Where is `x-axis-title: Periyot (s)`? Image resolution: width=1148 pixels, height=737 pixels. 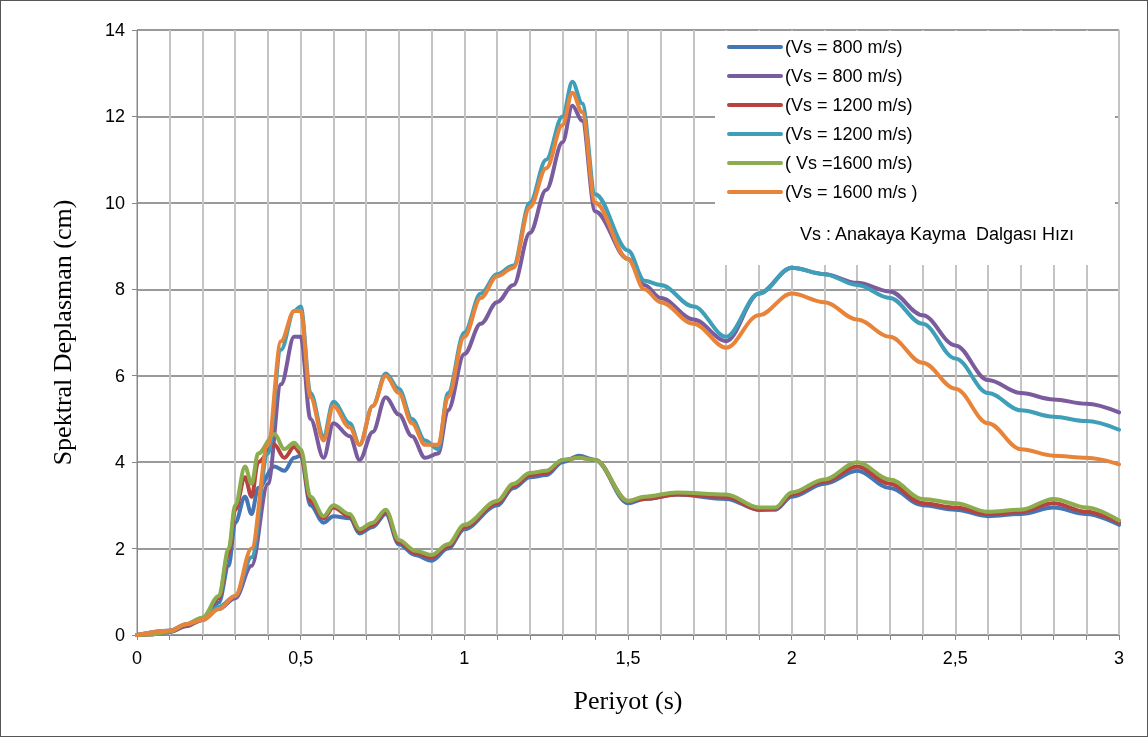 x-axis-title: Periyot (s) is located at coordinates (628, 700).